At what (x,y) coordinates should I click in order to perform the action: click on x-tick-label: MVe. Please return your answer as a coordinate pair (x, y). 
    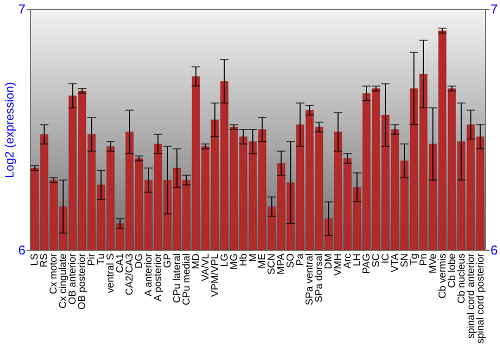
    Looking at the image, I should click on (433, 263).